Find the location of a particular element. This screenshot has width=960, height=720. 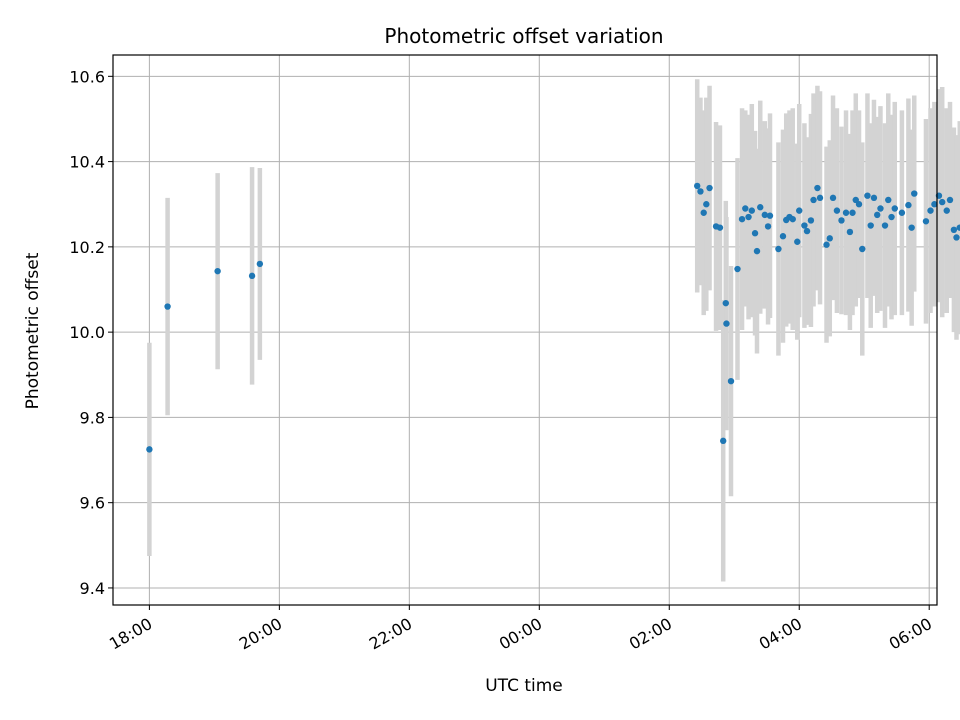

y-tick-label: 10.2 is located at coordinates (87, 247).